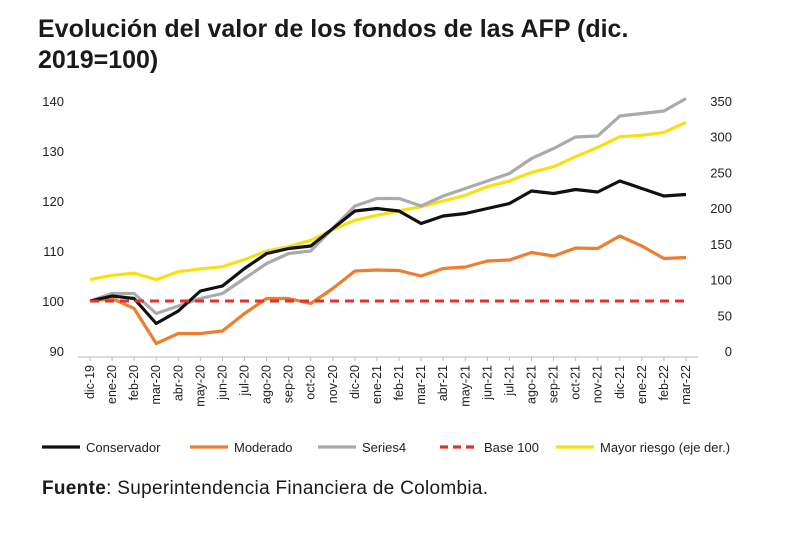 The width and height of the screenshot is (800, 533). What do you see at coordinates (721, 137) in the screenshot?
I see `y-right-tick-label: 300` at bounding box center [721, 137].